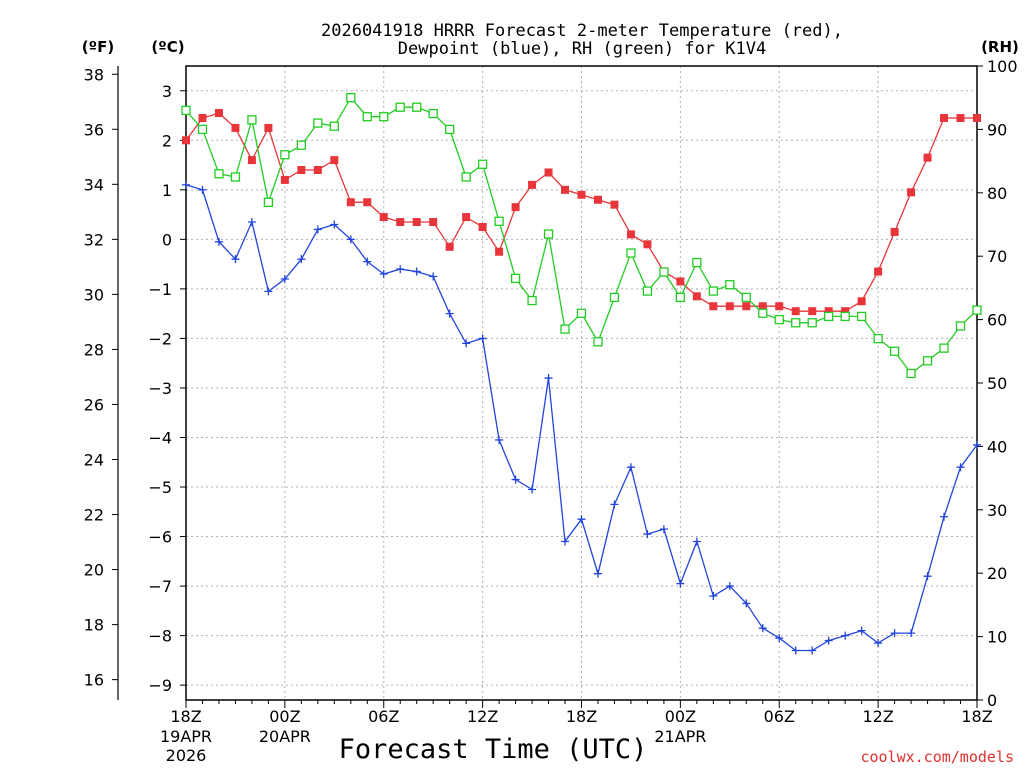  Describe the element at coordinates (94, 184) in the screenshot. I see `fahrenheit-tick-label: 34` at that location.